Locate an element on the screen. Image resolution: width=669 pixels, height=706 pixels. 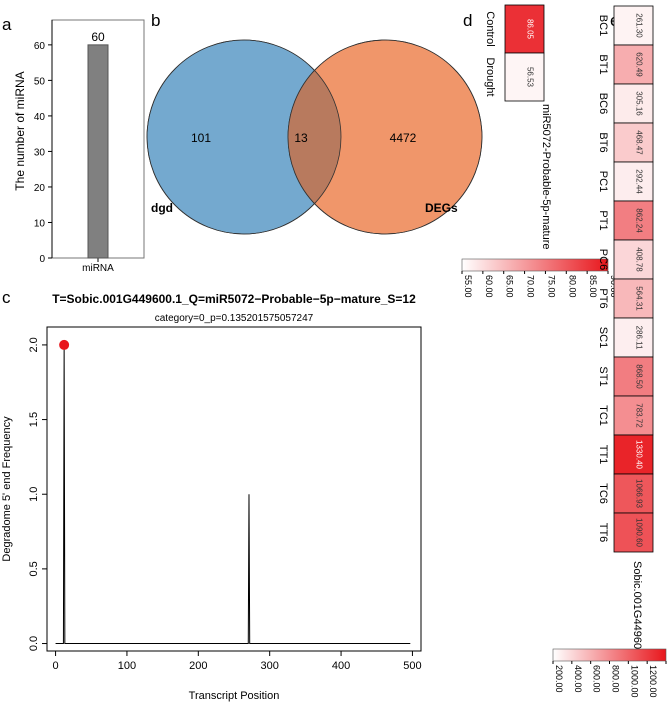
heatmap-cell-value: 862.24 is located at coordinates (639, 220).